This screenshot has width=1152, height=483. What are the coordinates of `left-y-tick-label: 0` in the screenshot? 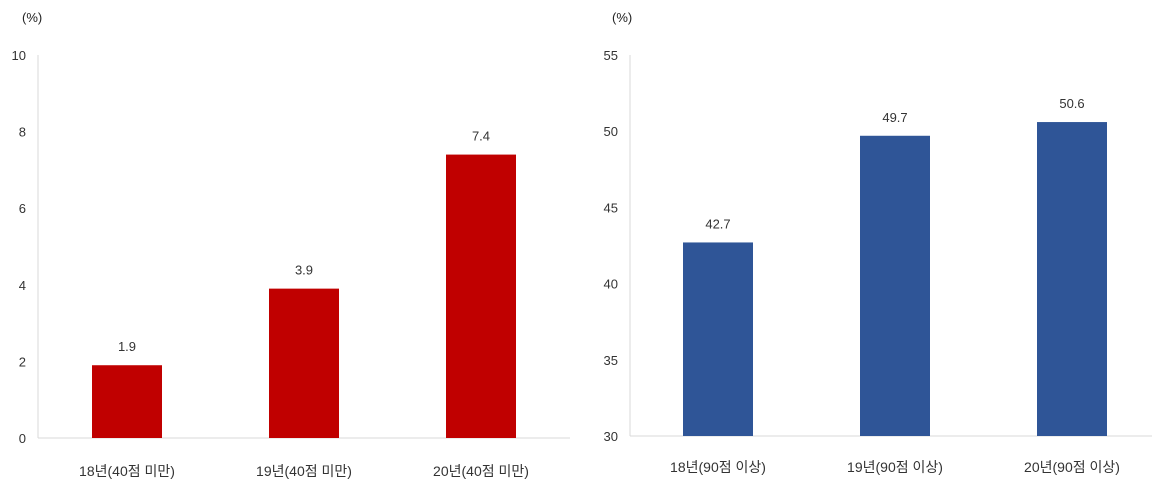 It's located at (22, 438).